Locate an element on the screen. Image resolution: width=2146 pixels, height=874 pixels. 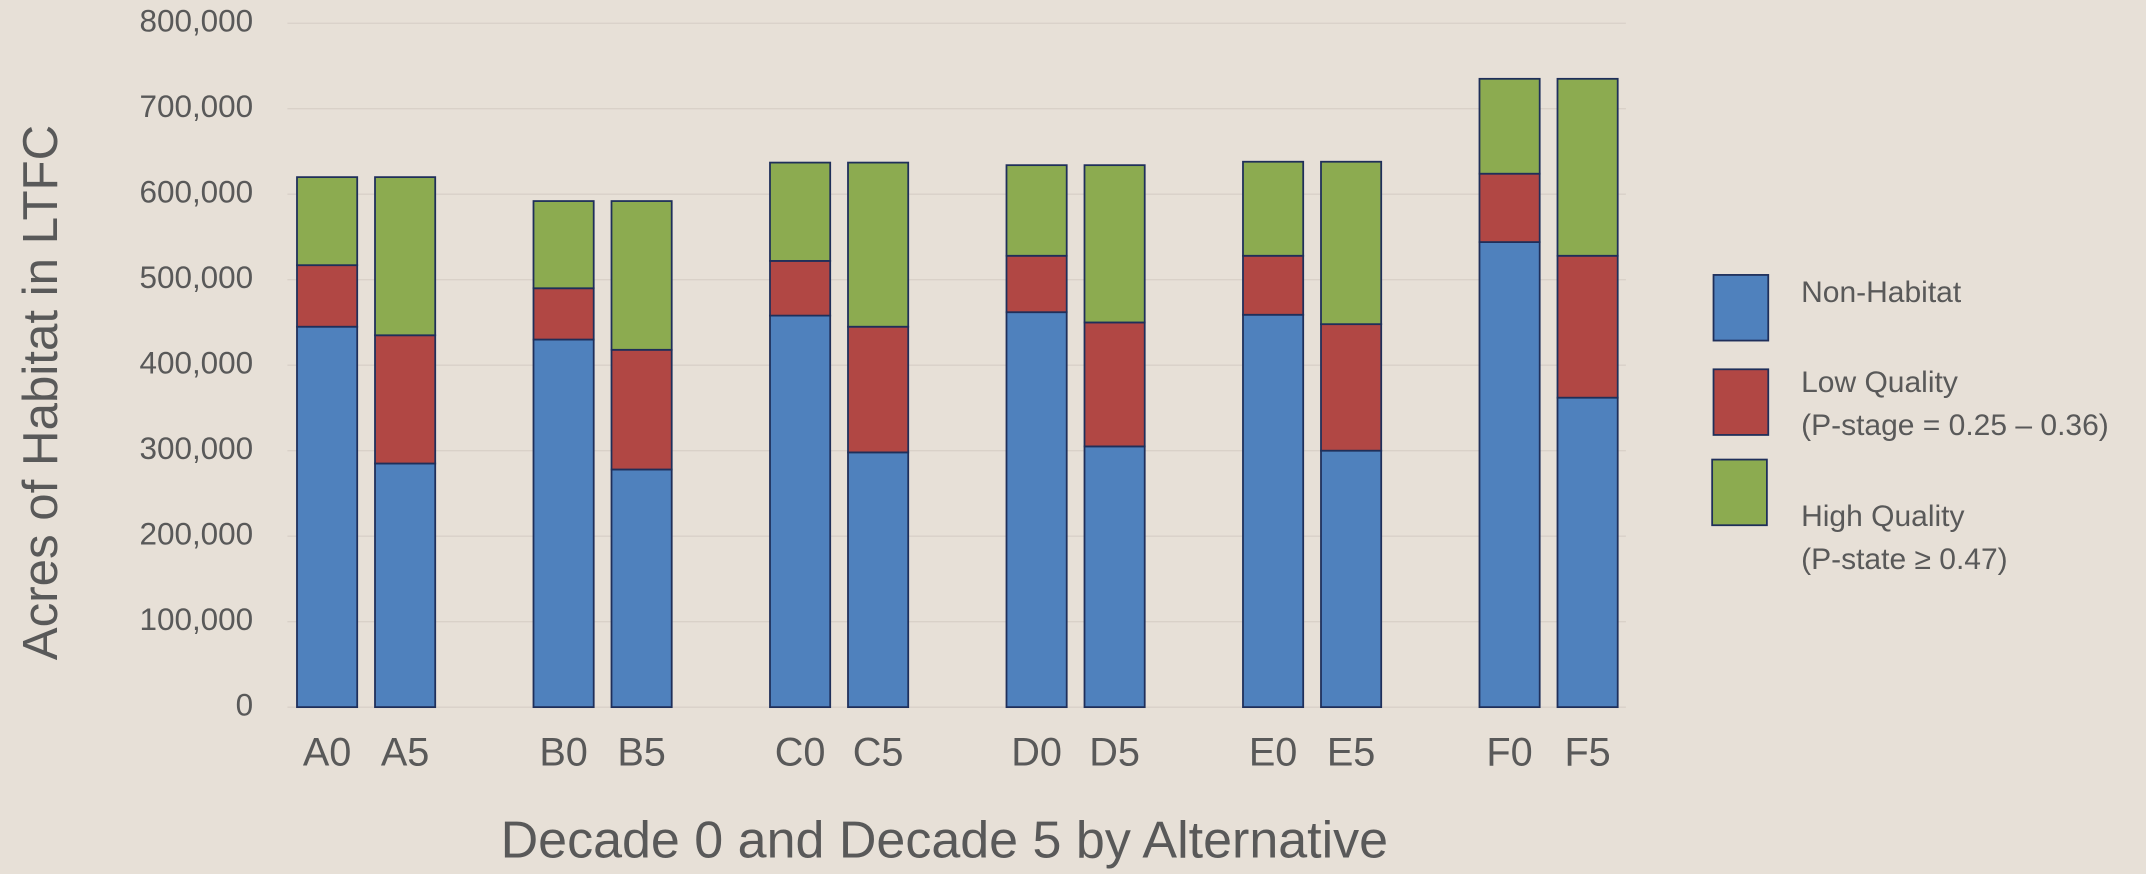
x-tick-label: C5 is located at coordinates (878, 752).